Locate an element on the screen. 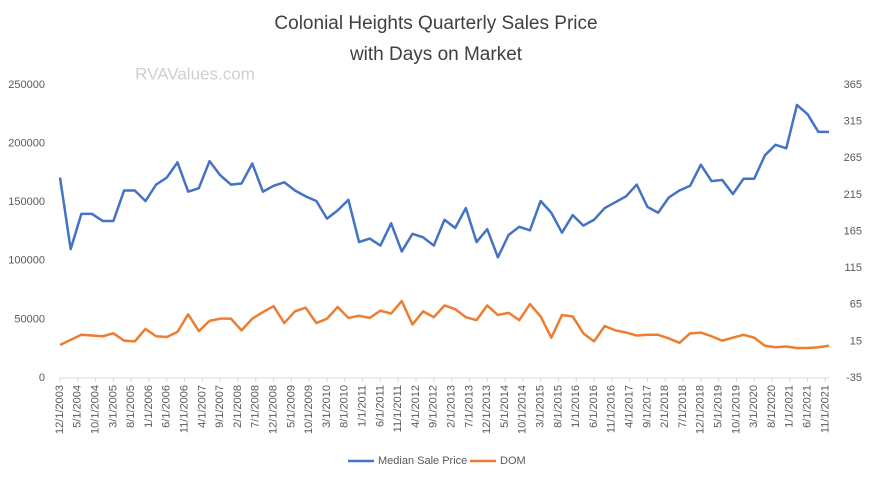  x-tick-label: 7/1/2013 is located at coordinates (469, 406).